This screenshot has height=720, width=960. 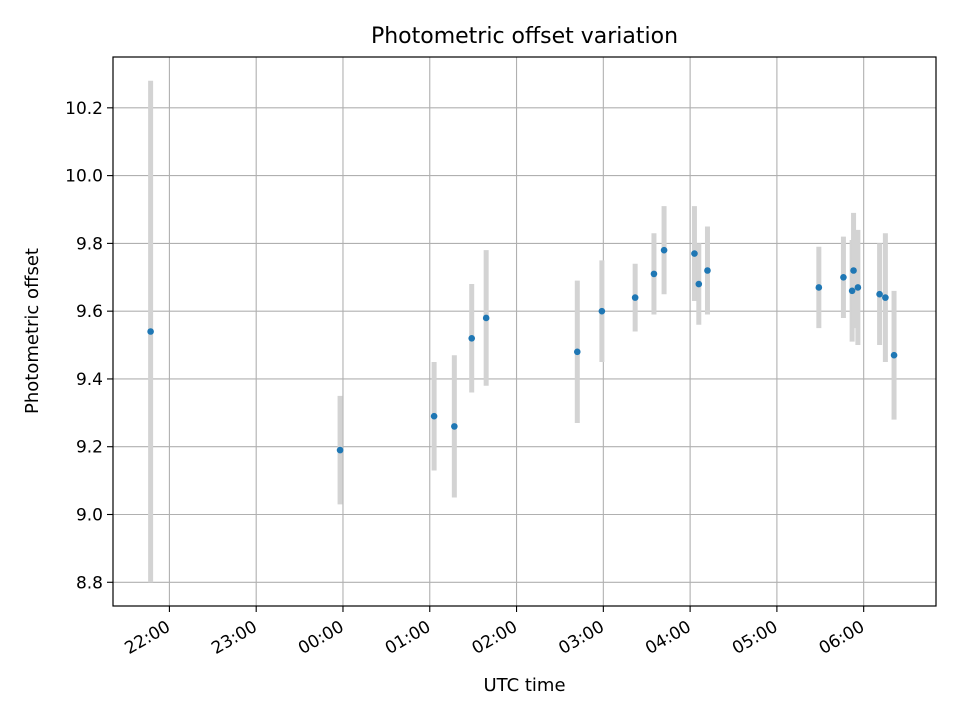 I want to click on y-axis-ticks: 8.8 9.0 9.2 9.4 9.6 9.8 10.0 10.2, so click(x=89, y=346).